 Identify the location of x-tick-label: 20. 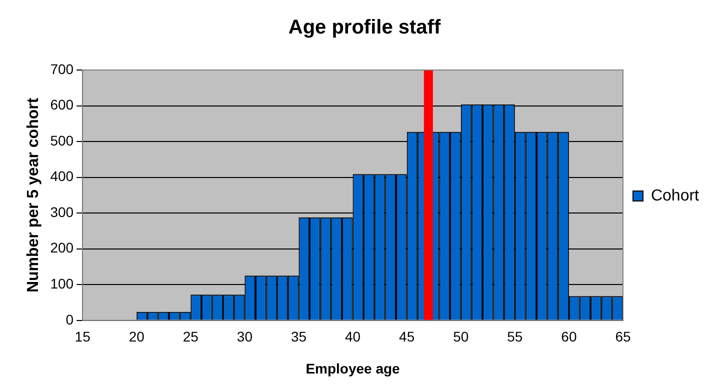
(136, 336).